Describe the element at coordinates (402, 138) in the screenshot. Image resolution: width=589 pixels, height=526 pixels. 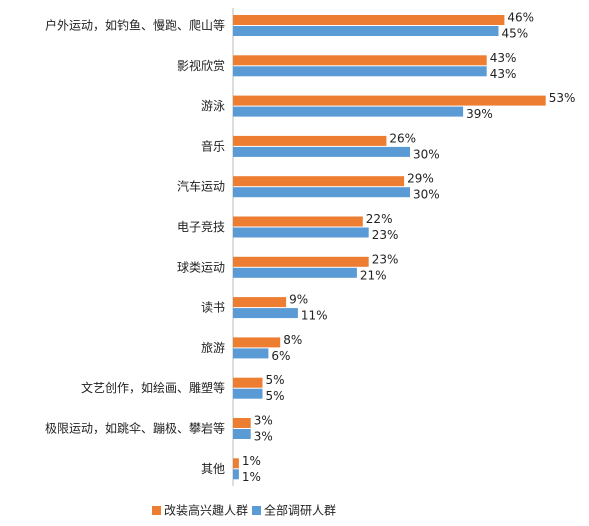
I see `value-label: 26%` at that location.